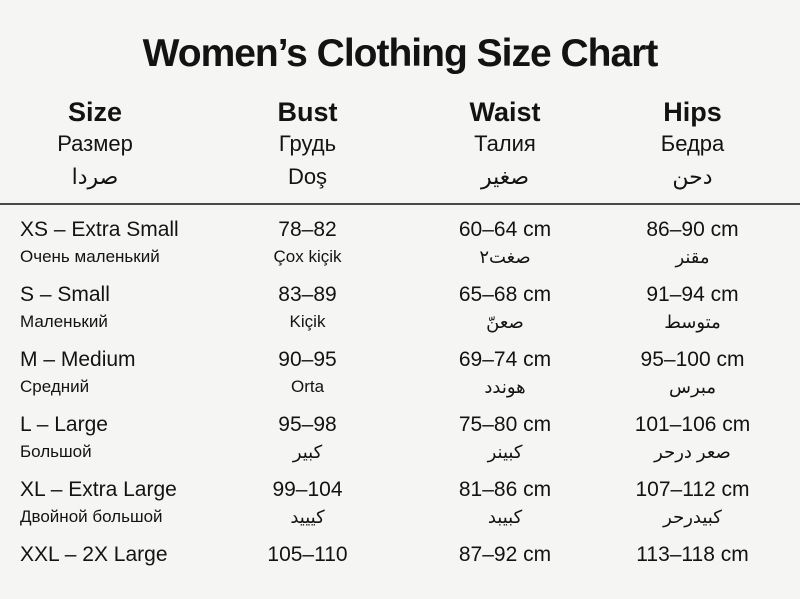 The image size is (800, 599). Describe the element at coordinates (307, 229) in the screenshot. I see `bust-value: 78–82` at that location.